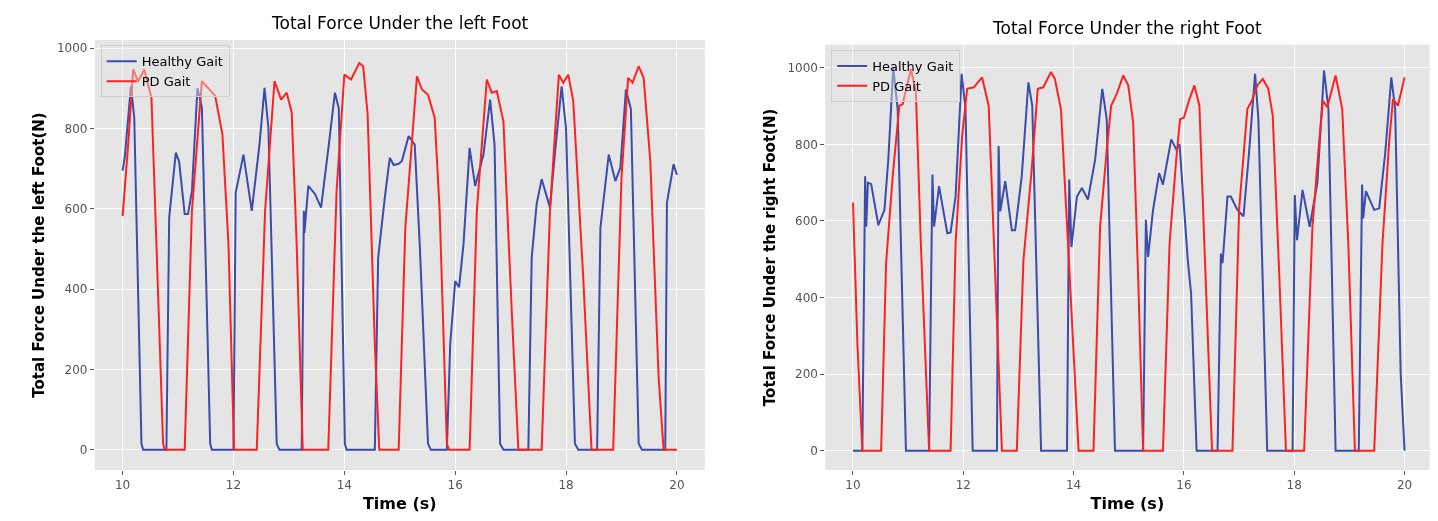 The image size is (1438, 521). Describe the element at coordinates (39, 255) in the screenshot. I see `y-axis-title: Total Force Under the left Foot(N)` at that location.